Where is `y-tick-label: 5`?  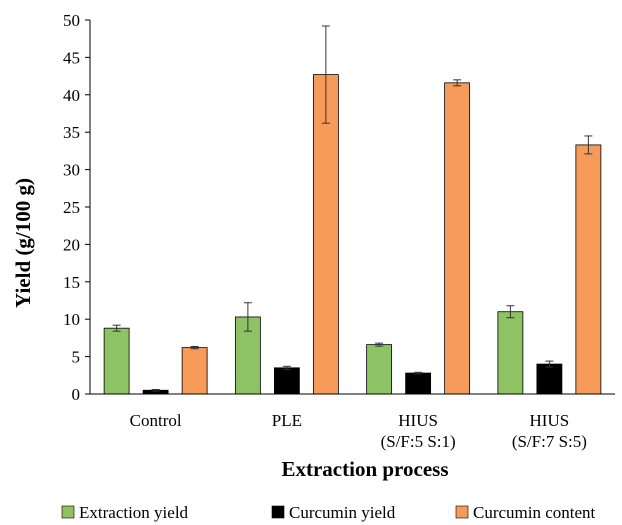 y-tick-label: 5 is located at coordinates (76, 357).